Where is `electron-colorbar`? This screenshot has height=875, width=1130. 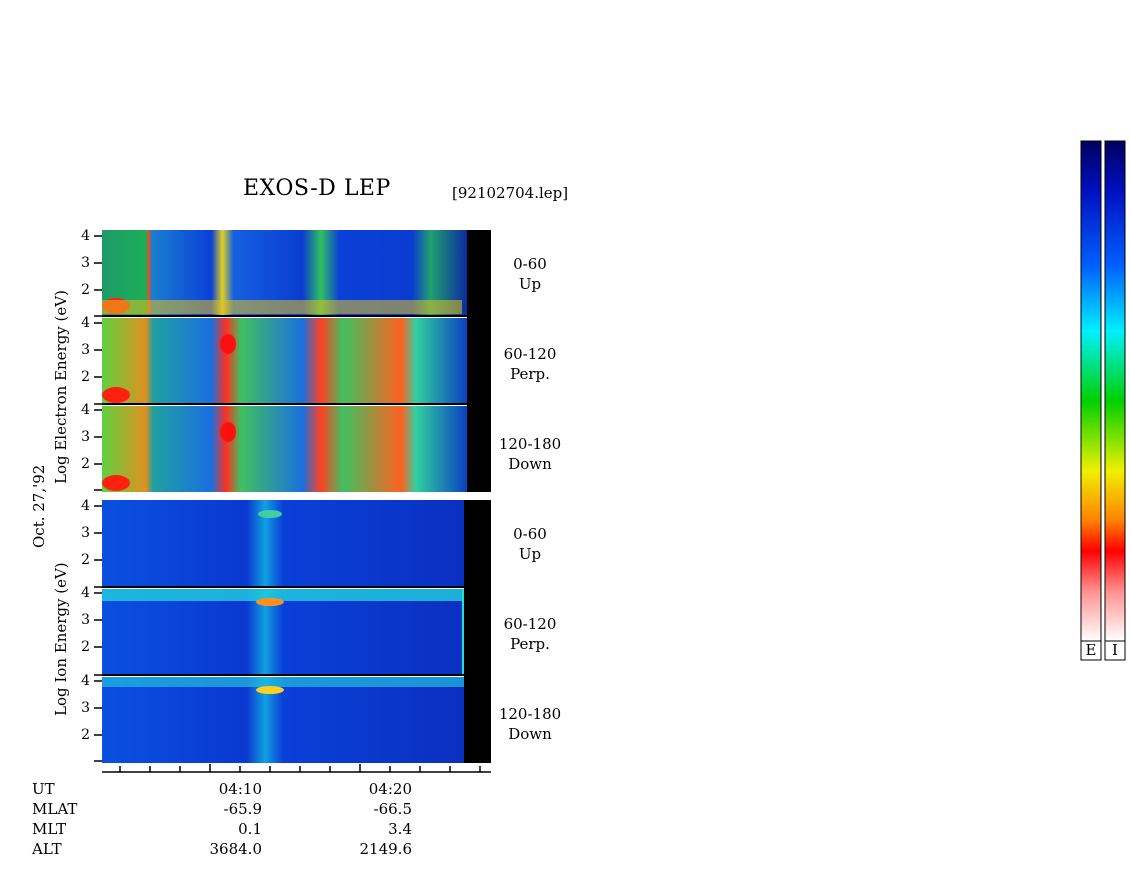 electron-colorbar is located at coordinates (1091, 391).